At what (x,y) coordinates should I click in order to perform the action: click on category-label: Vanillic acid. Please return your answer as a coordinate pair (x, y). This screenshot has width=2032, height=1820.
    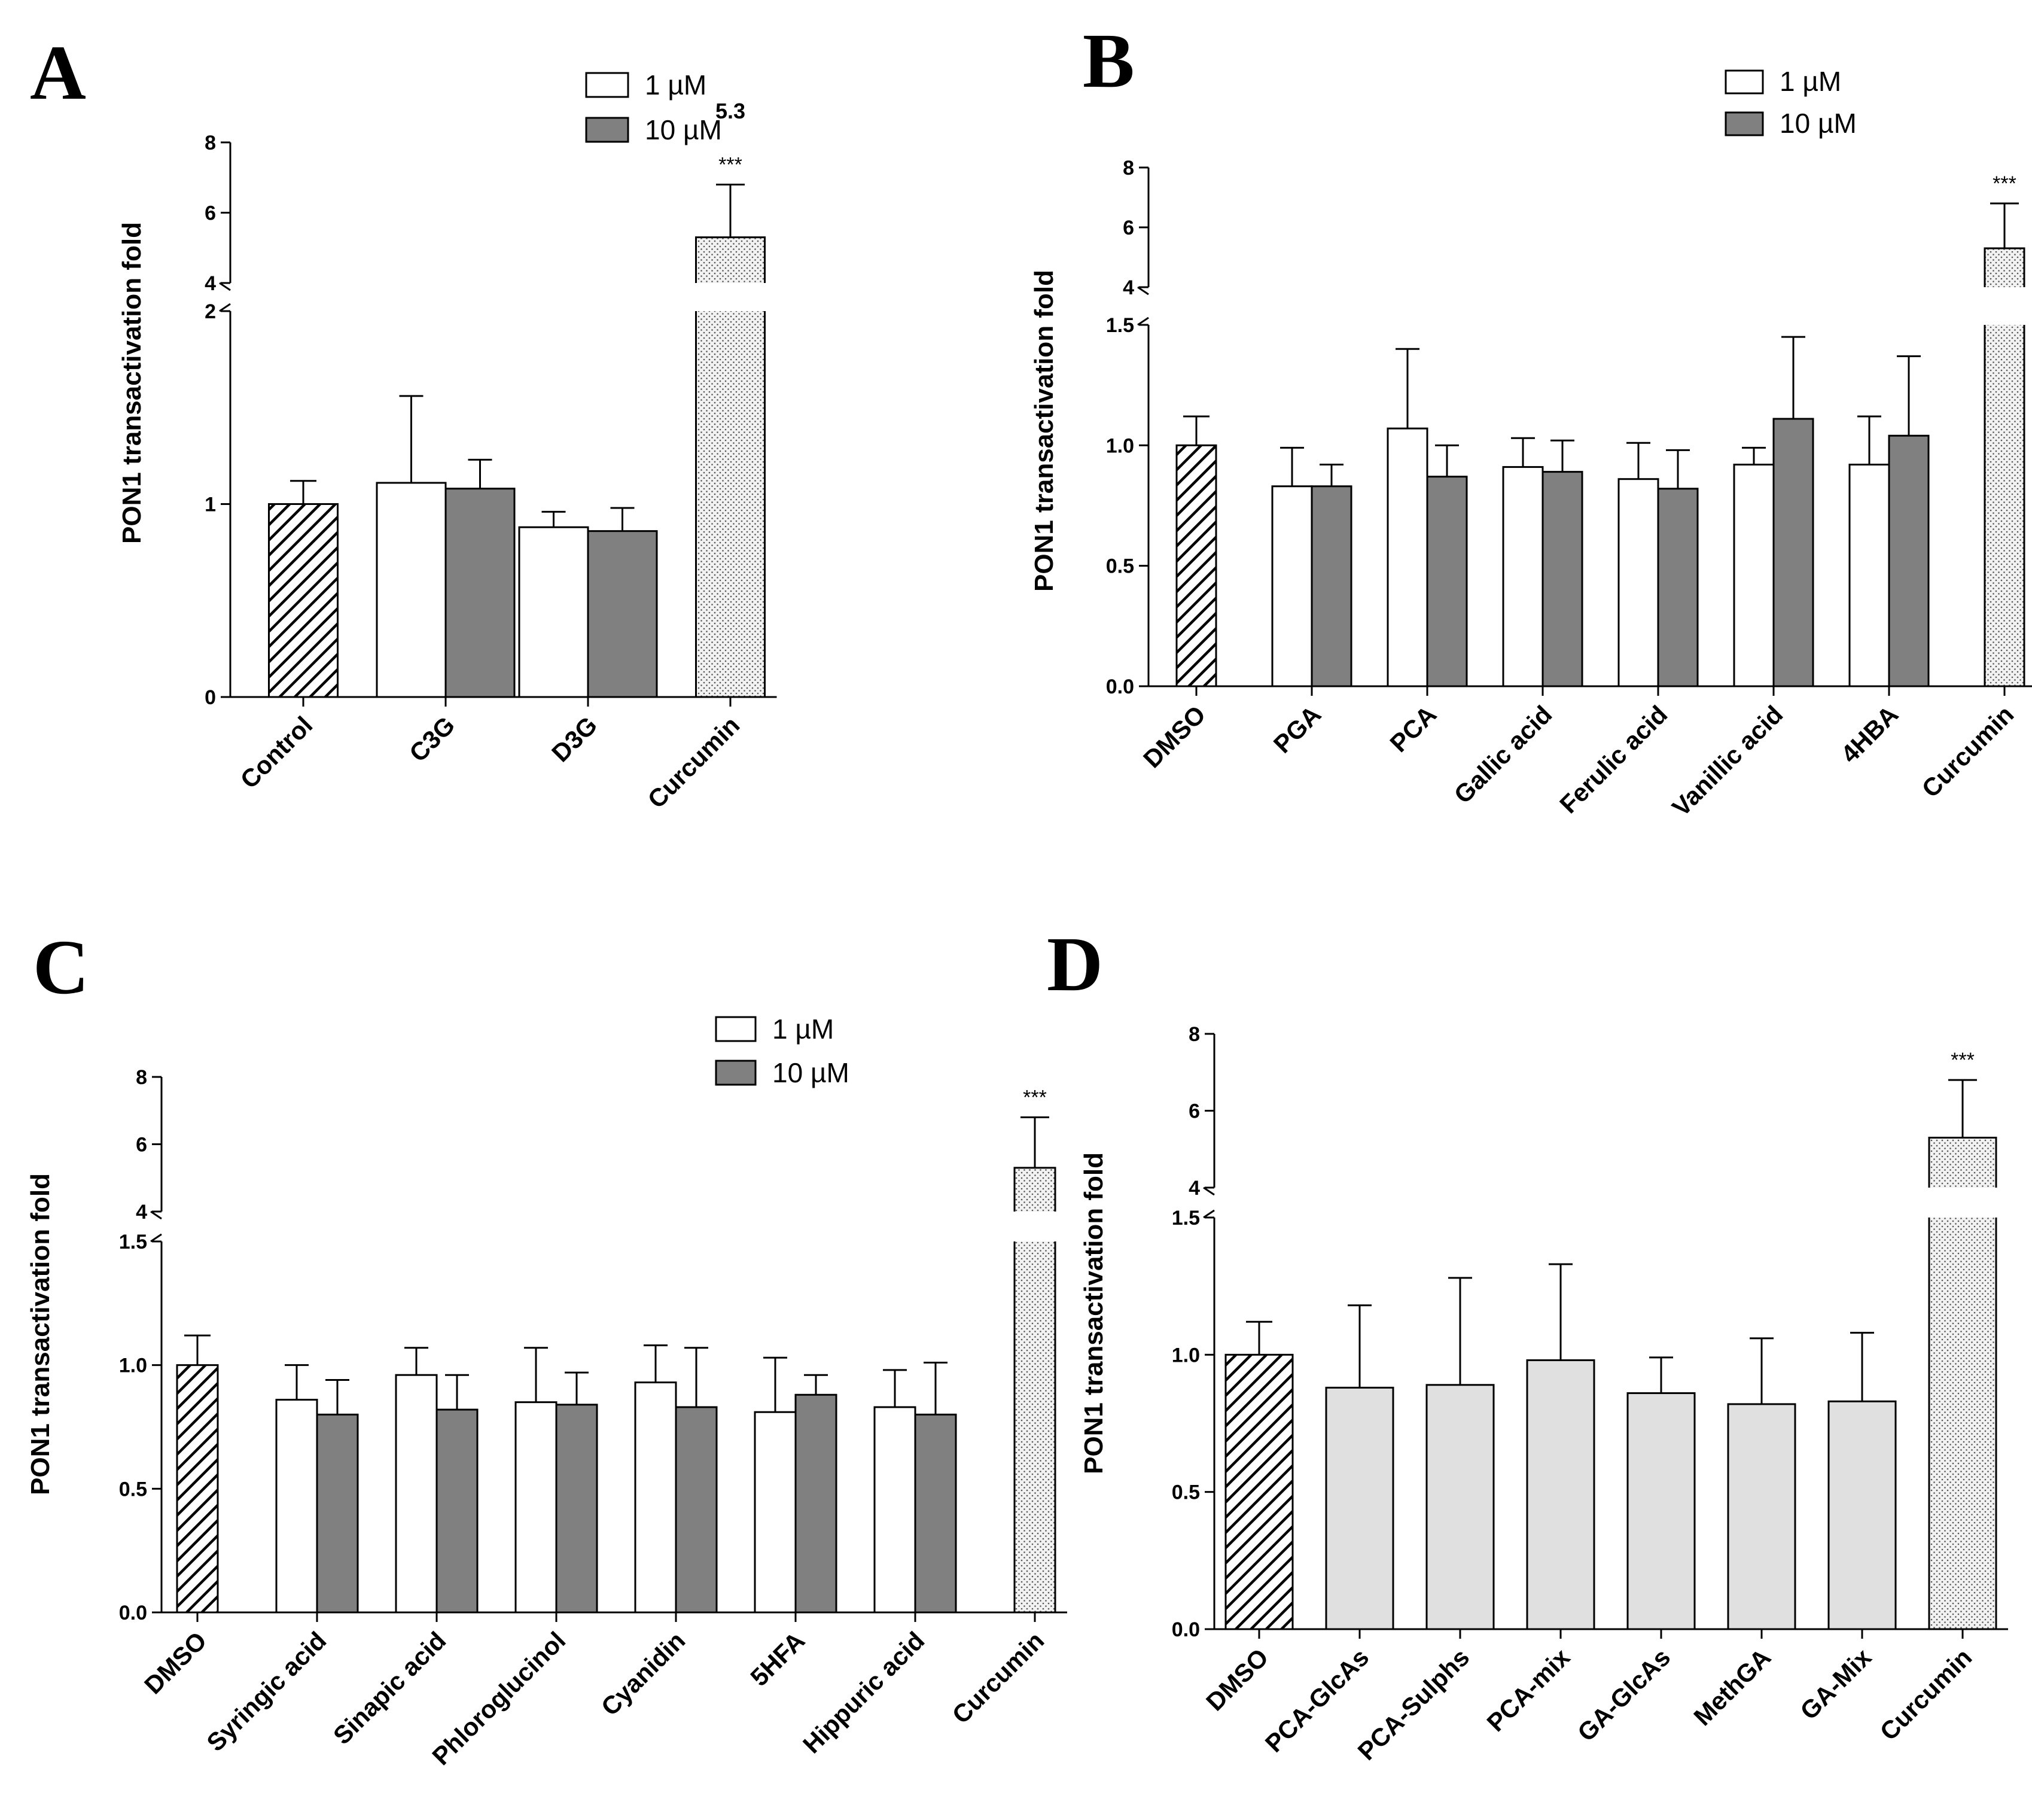
    Looking at the image, I should click on (1727, 760).